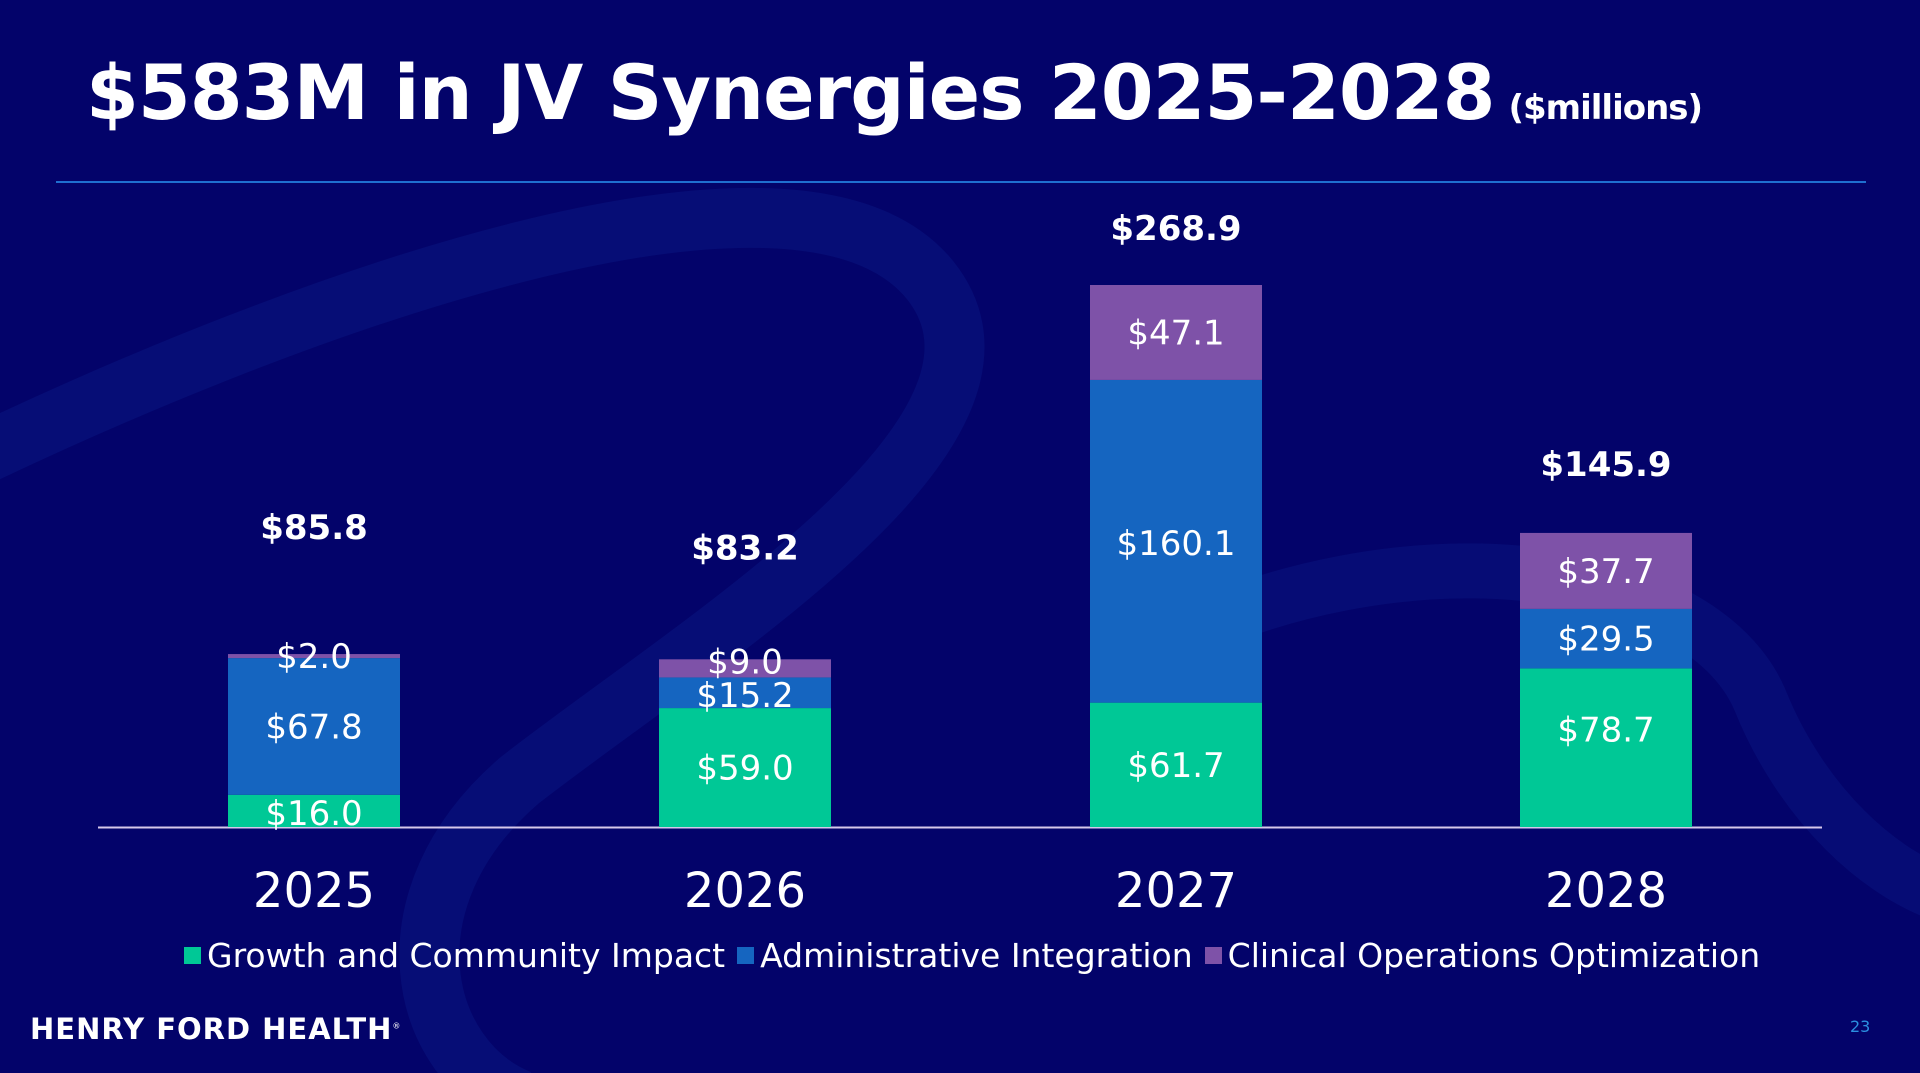  I want to click on data-label-administrative-integration-2025: $67.8, so click(313, 727).